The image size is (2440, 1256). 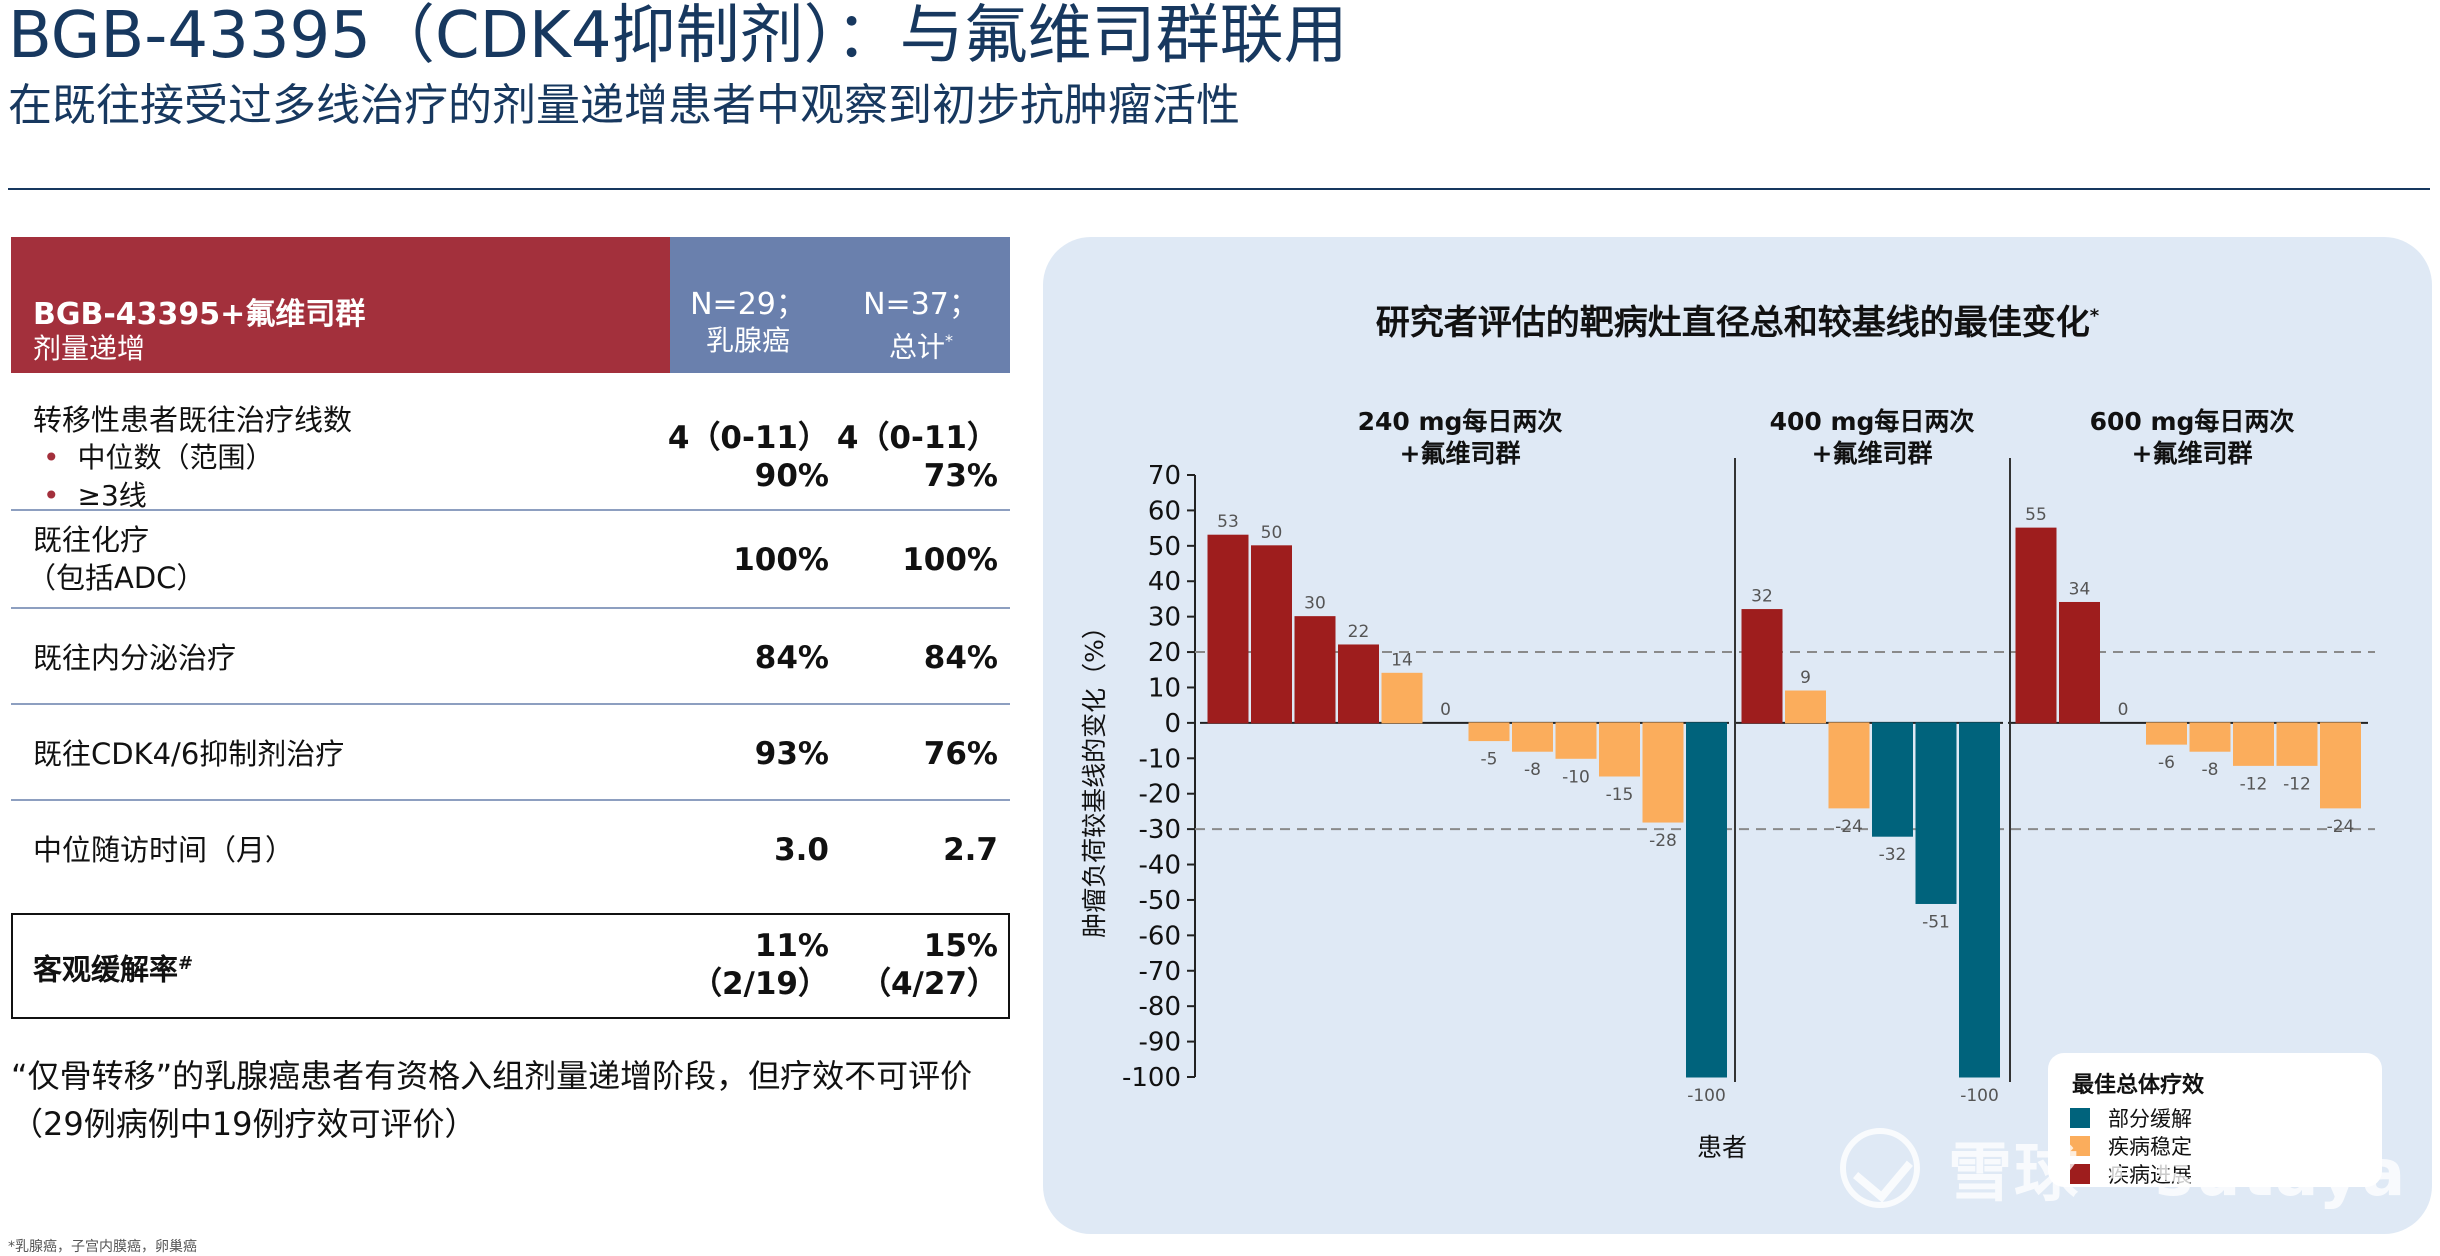 What do you see at coordinates (1160, 901) in the screenshot?
I see `y-tick-label: -50` at bounding box center [1160, 901].